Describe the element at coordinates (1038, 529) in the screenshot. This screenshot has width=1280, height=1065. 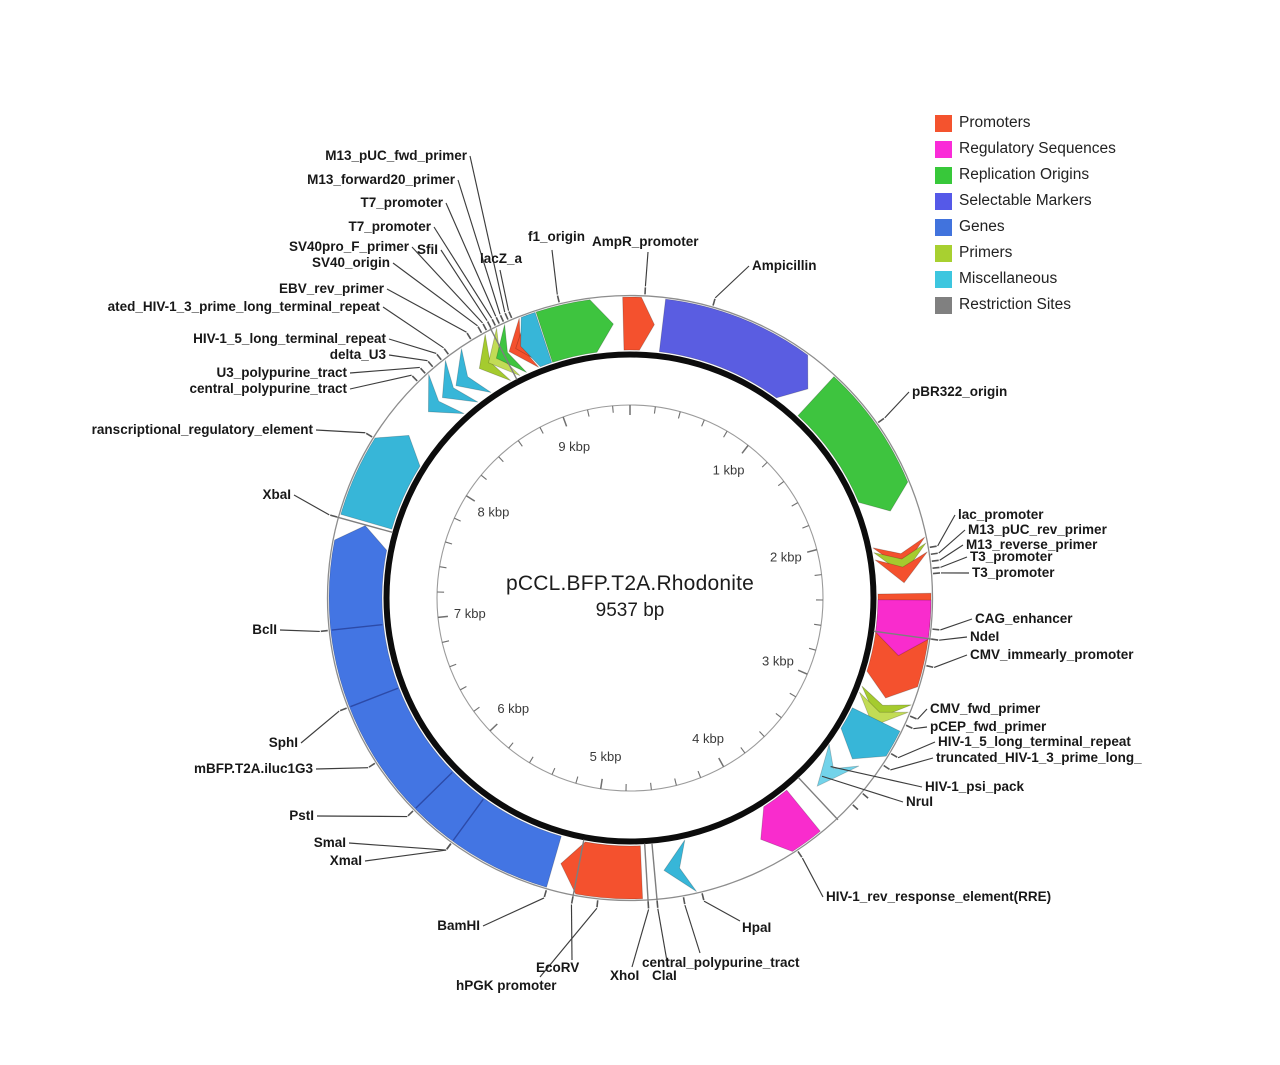
I see `feature-label-m13-puc-rev-primer: M13_pUC_rev_primer` at that location.